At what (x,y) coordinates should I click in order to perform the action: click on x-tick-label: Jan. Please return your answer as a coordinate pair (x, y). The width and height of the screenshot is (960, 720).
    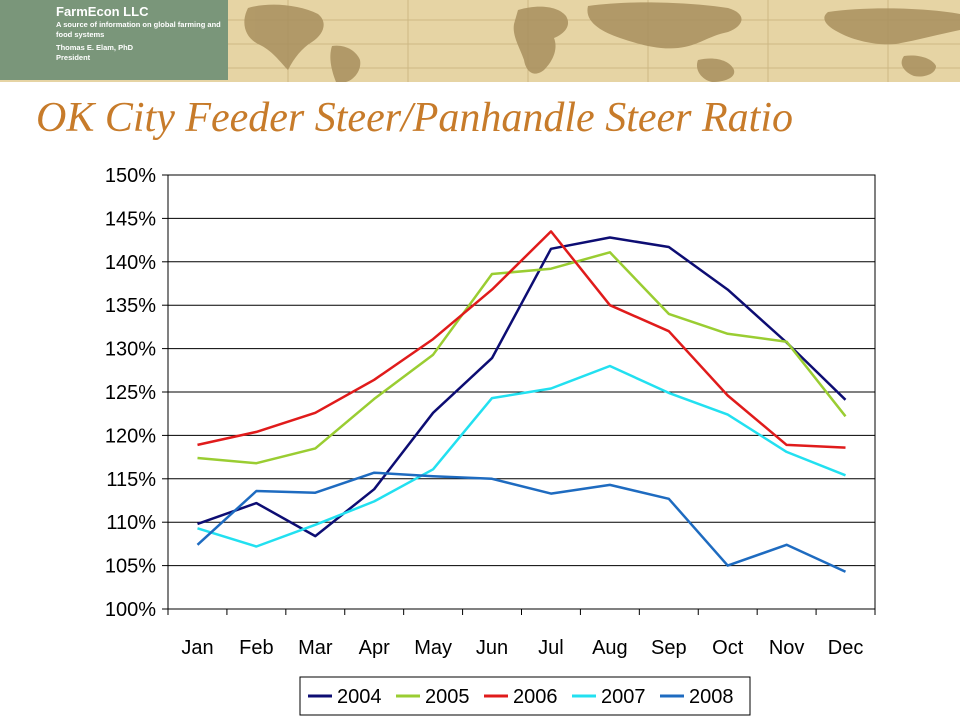
    Looking at the image, I should click on (197, 648).